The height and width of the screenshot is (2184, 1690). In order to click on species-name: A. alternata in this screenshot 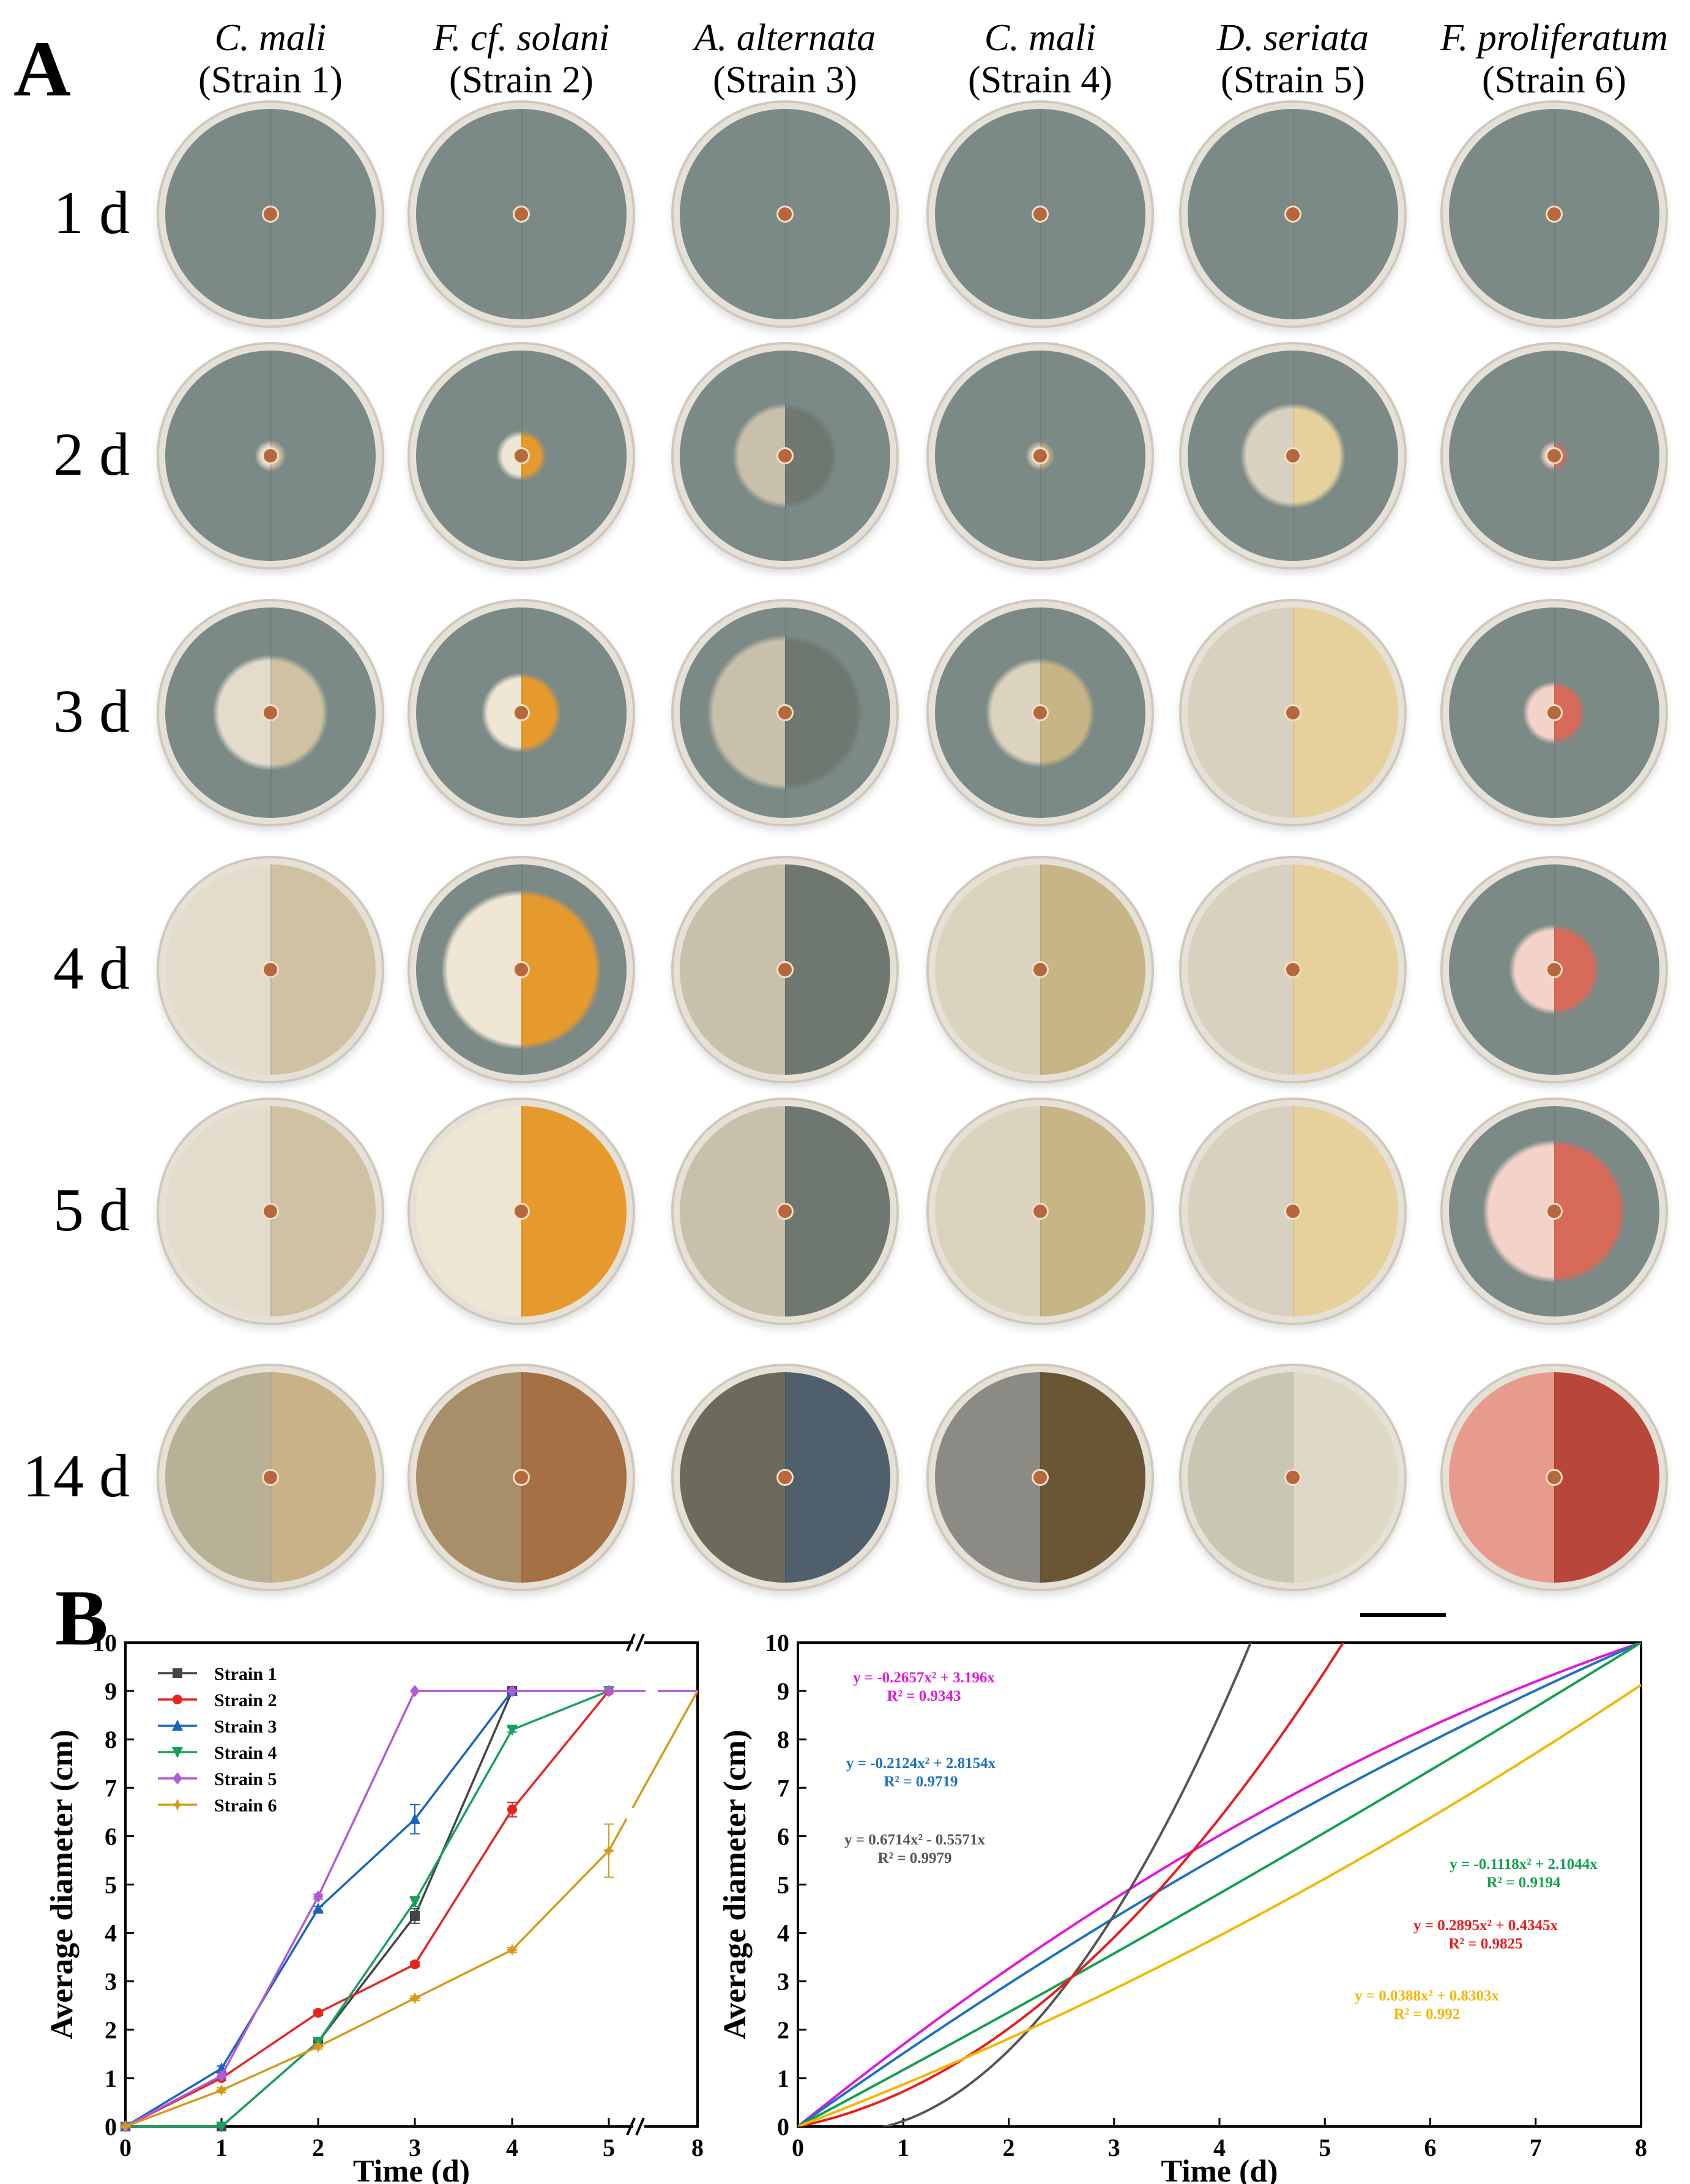, I will do `click(785, 38)`.